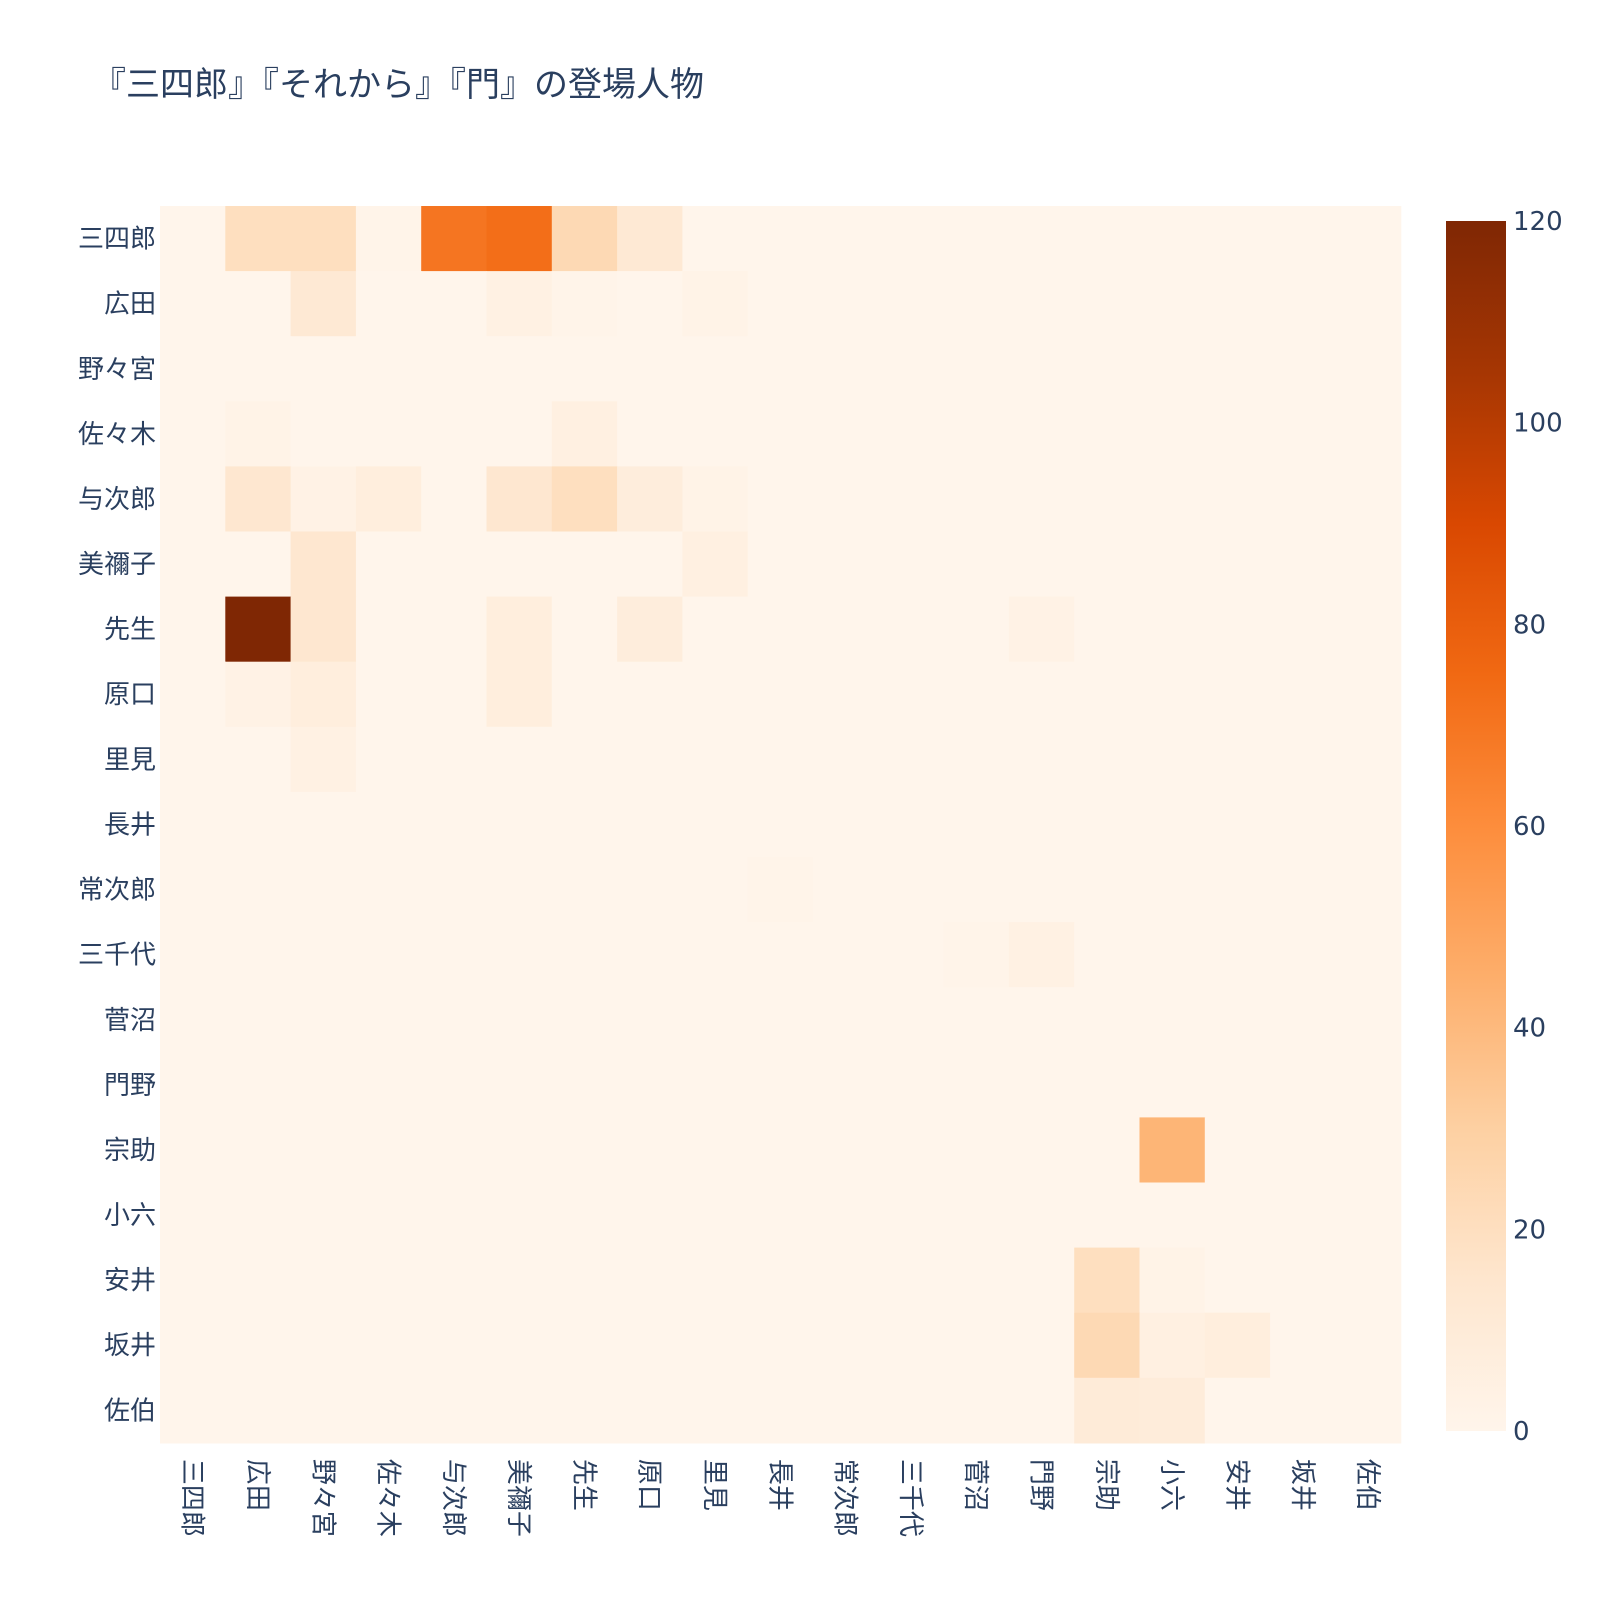 The image size is (1600, 1600). I want to click on colorbar-tick-label: 80, so click(1529, 625).